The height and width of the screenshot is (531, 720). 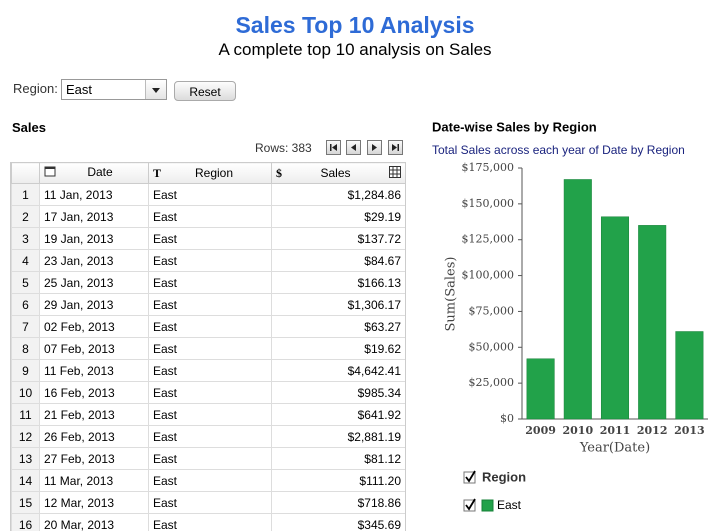 What do you see at coordinates (208, 522) in the screenshot?
I see `table-row: 16 20 Mar, 2013 East $345.69` at bounding box center [208, 522].